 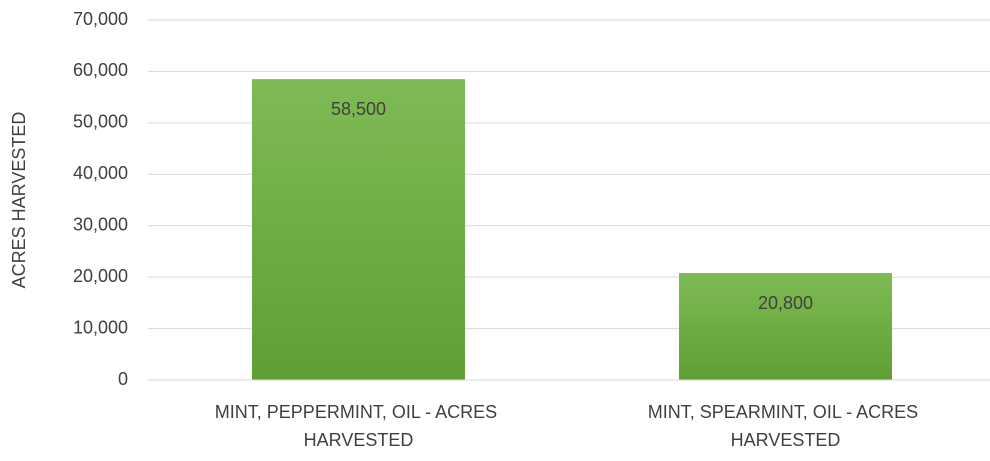 I want to click on y-axis-title: ACRES HARVESTED, so click(x=19, y=200).